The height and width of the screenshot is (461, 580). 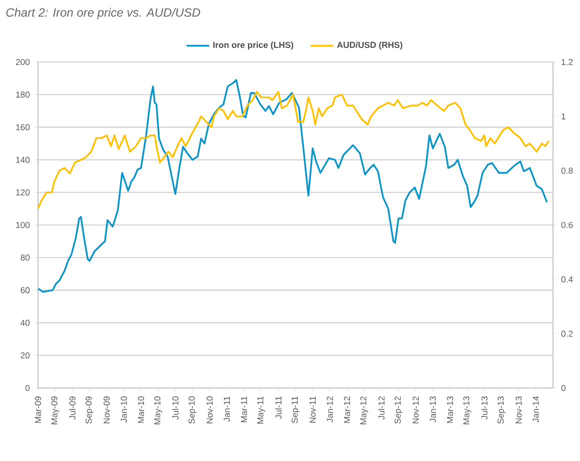 What do you see at coordinates (175, 408) in the screenshot?
I see `x-tick-label: Jul-10` at bounding box center [175, 408].